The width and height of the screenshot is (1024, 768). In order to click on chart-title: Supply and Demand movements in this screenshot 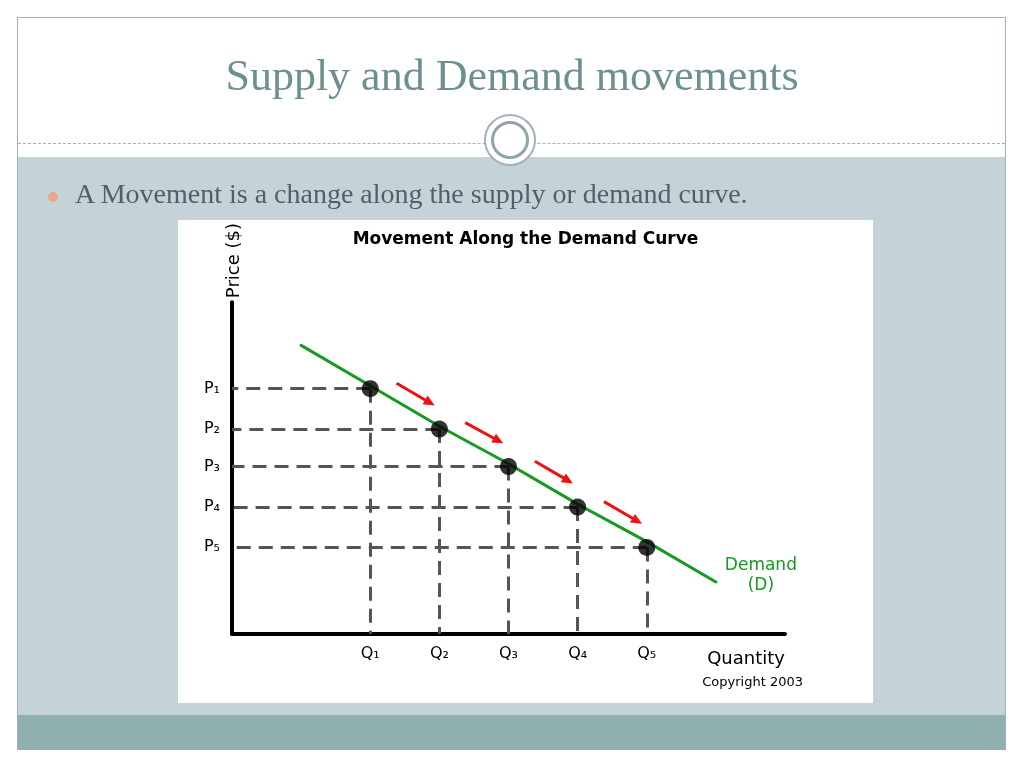, I will do `click(512, 75)`.